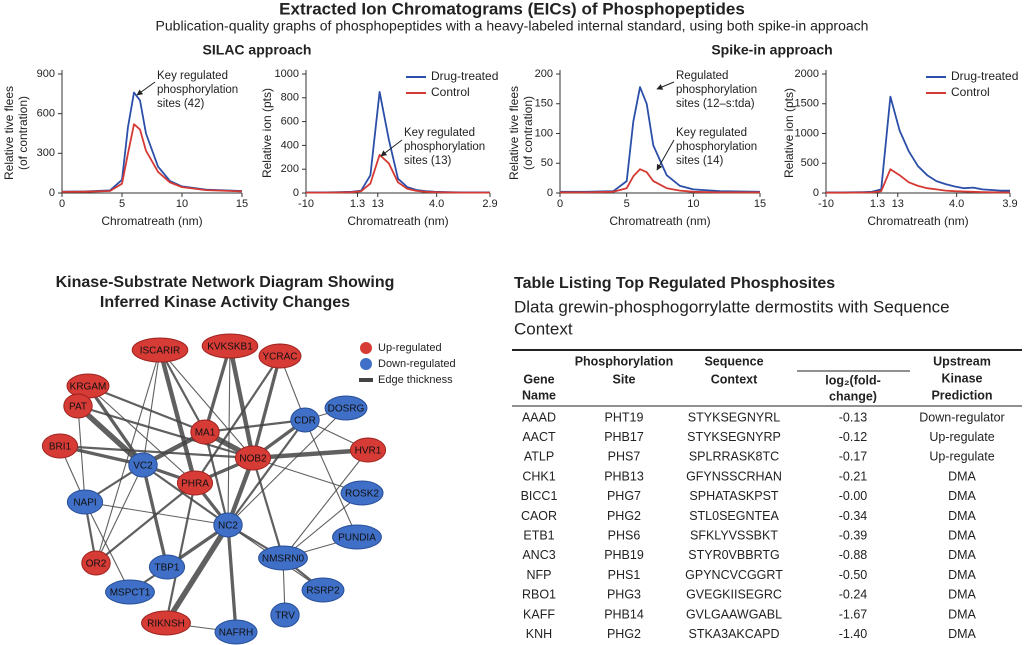 This screenshot has height=645, width=1024. What do you see at coordinates (52, 193) in the screenshot?
I see `y-tick-label: 0` at bounding box center [52, 193].